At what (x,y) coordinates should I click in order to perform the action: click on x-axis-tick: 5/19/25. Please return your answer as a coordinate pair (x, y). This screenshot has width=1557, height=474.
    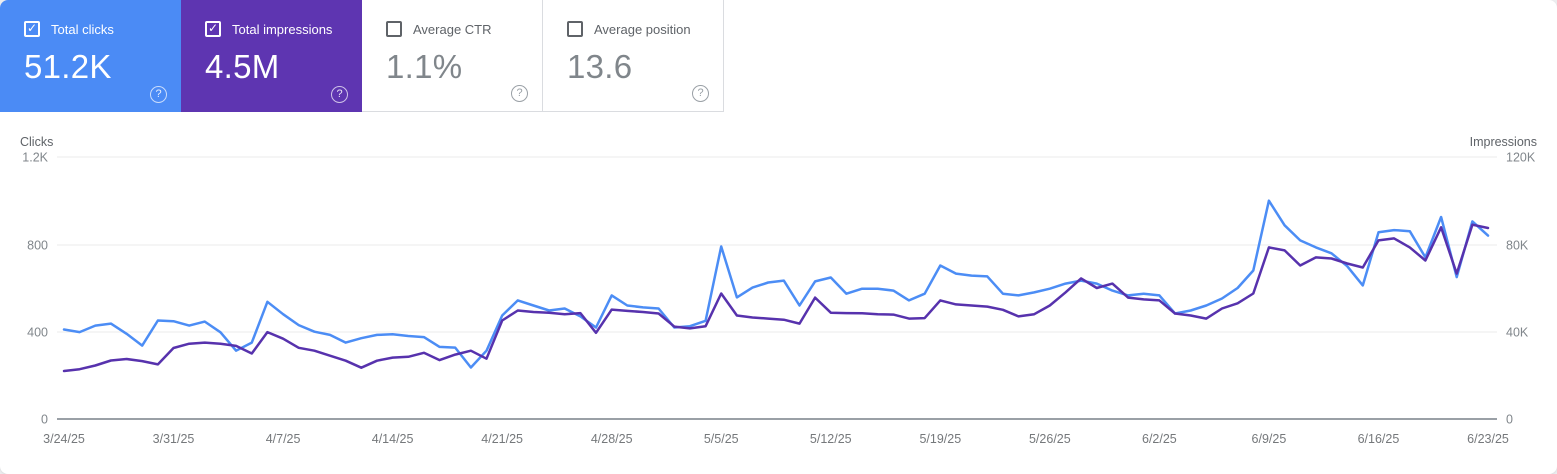
    Looking at the image, I should click on (940, 439).